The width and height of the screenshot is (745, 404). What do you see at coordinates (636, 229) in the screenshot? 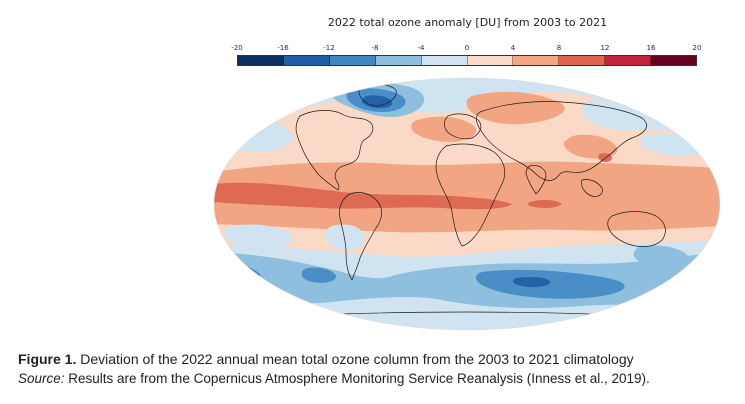
I see `coastline-australia` at bounding box center [636, 229].